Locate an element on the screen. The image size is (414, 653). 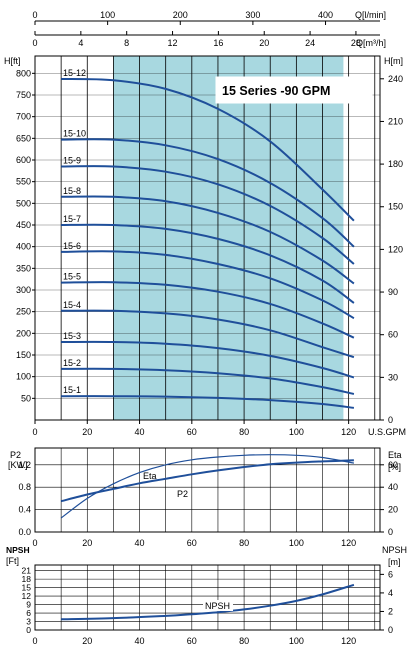
y-tick-label: 650 is located at coordinates (23, 138).